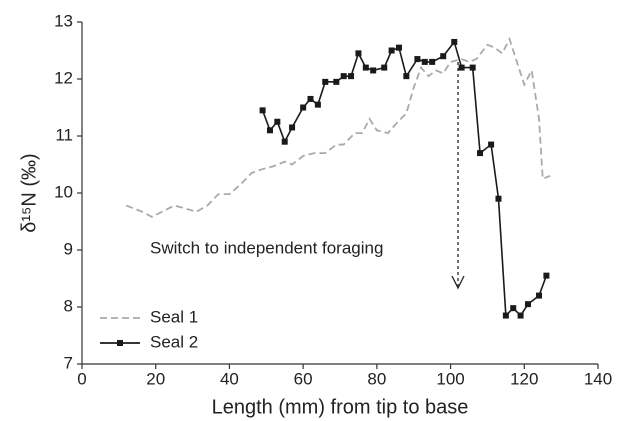 This screenshot has height=421, width=620. What do you see at coordinates (266, 247) in the screenshot?
I see `annotation: Switch to independent foraging` at bounding box center [266, 247].